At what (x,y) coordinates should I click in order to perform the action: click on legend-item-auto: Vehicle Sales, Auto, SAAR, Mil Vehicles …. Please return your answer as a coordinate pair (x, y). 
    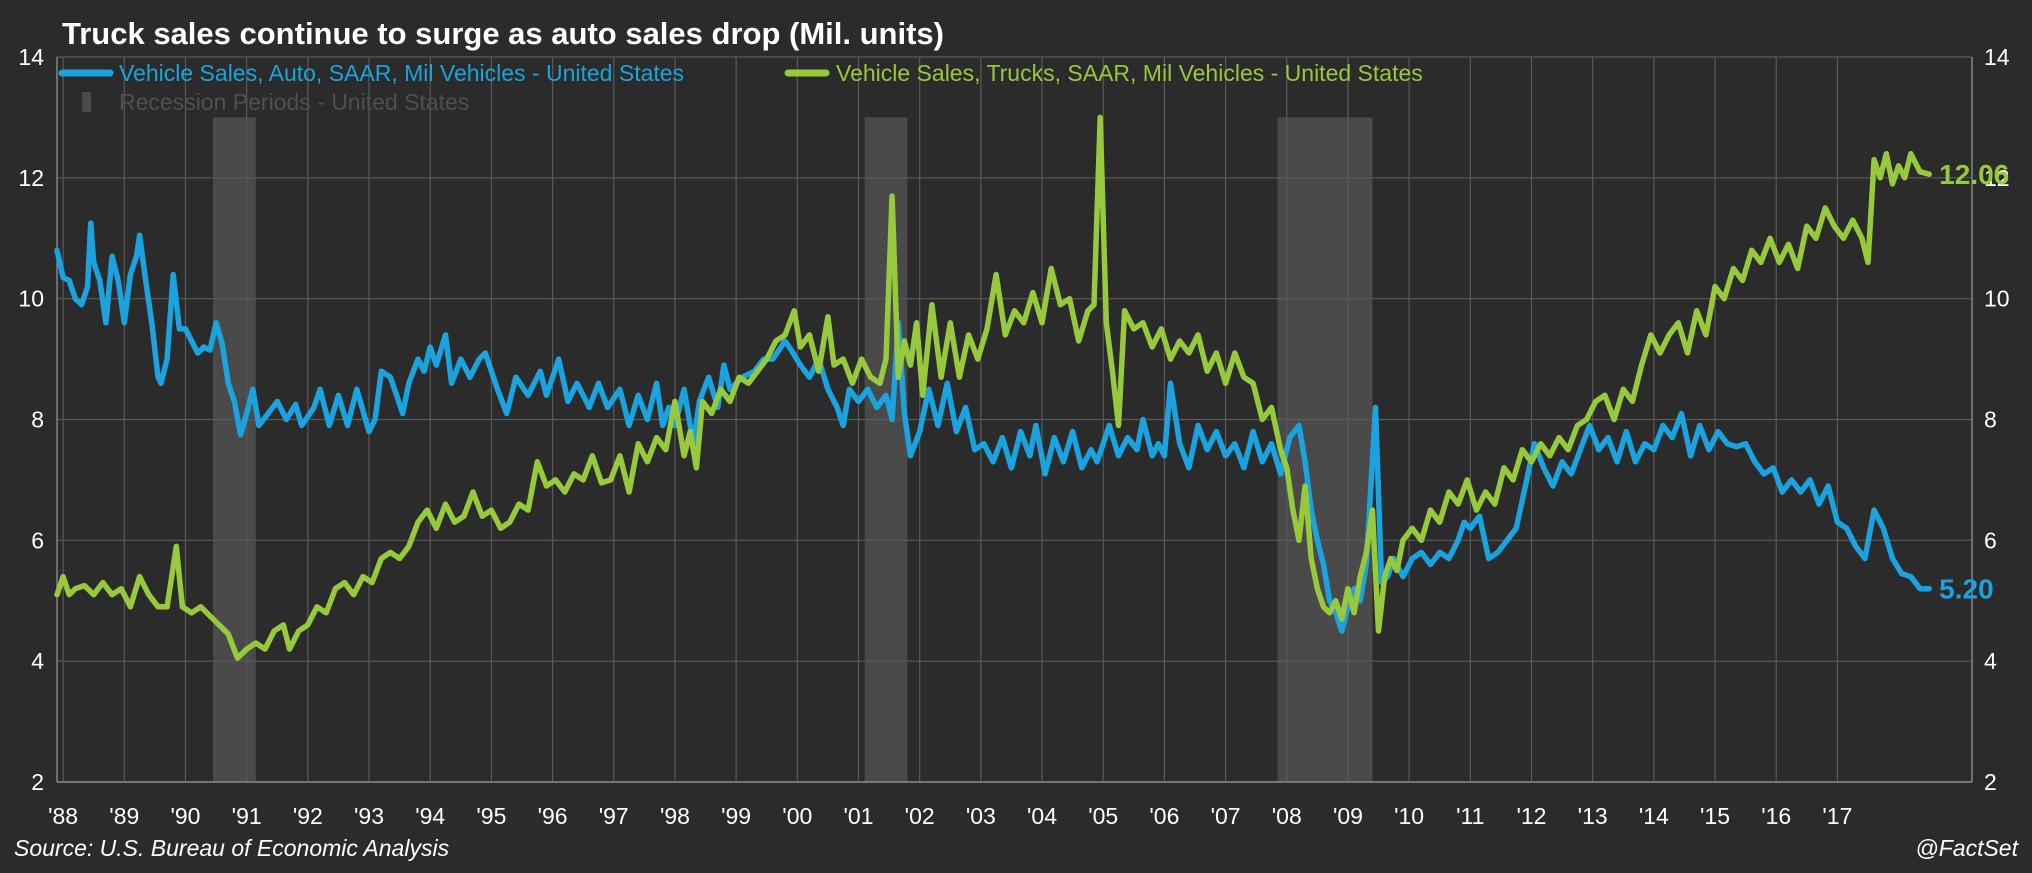
    Looking at the image, I should click on (371, 73).